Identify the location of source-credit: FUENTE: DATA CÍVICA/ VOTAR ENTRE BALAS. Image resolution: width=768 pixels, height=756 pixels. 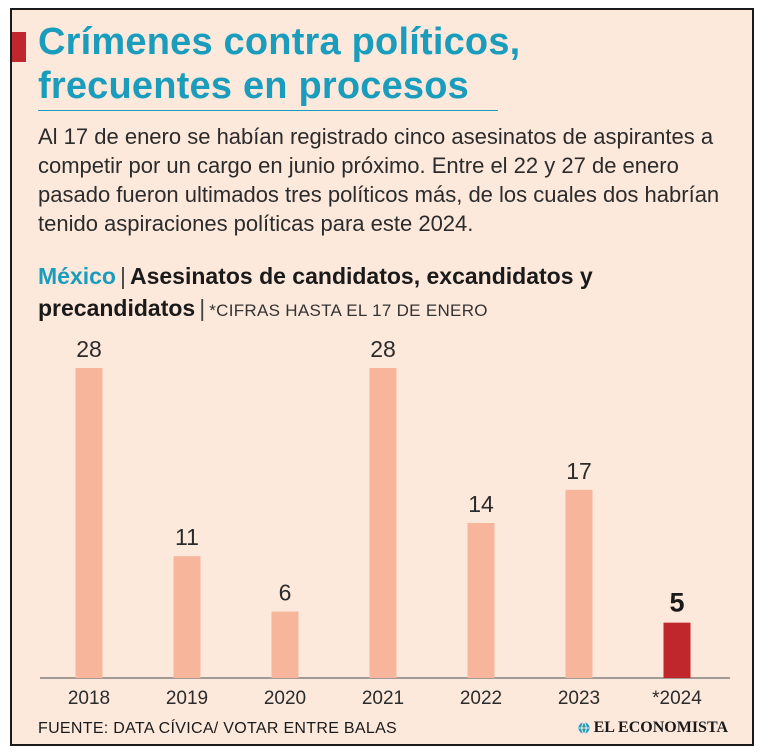
(218, 728).